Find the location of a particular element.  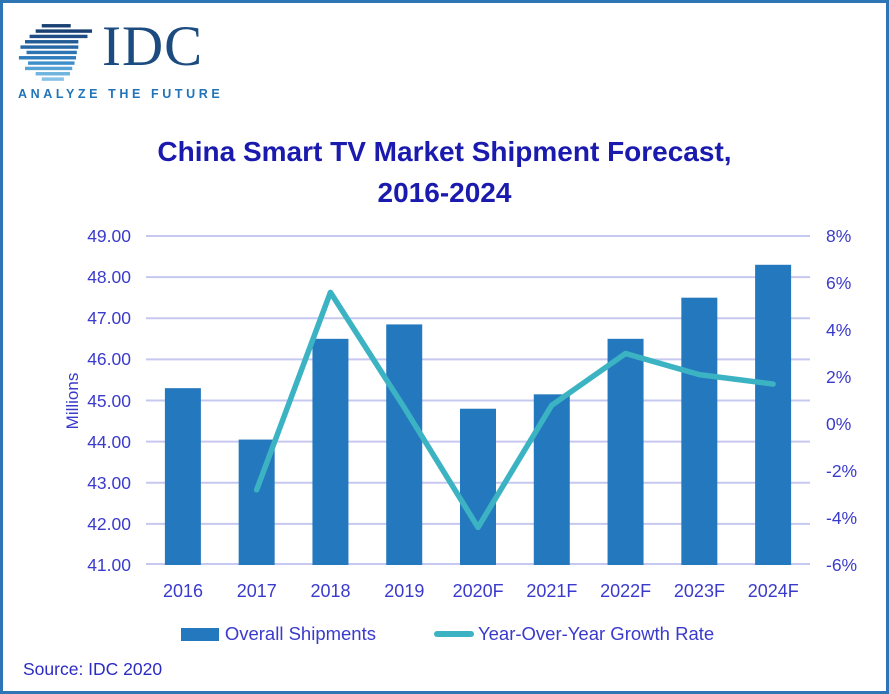

left-tick-label: 48.00 is located at coordinates (109, 277).